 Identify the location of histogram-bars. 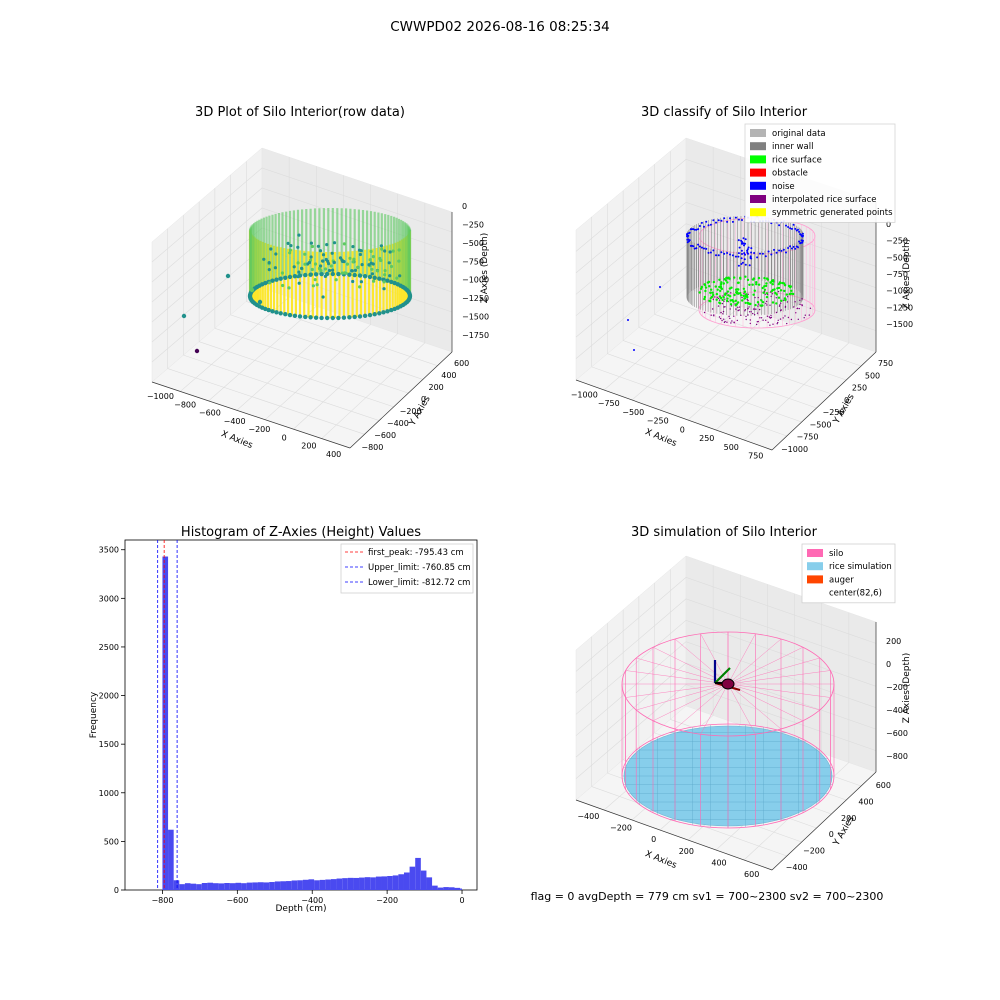
(312, 723).